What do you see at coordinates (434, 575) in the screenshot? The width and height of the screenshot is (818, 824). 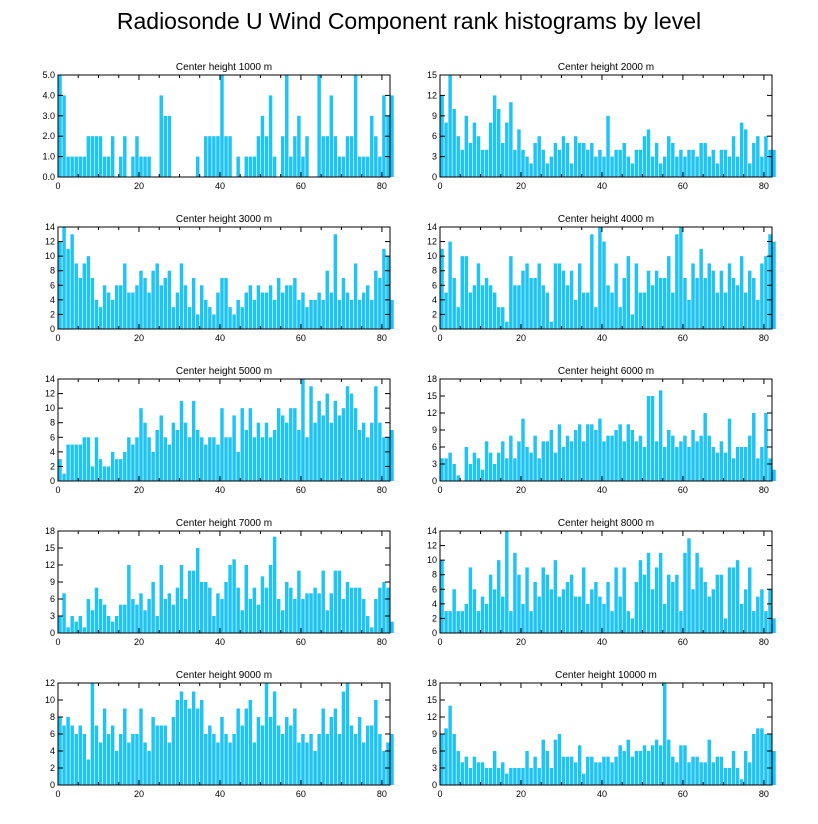 I see `y-tick-label: 8` at bounding box center [434, 575].